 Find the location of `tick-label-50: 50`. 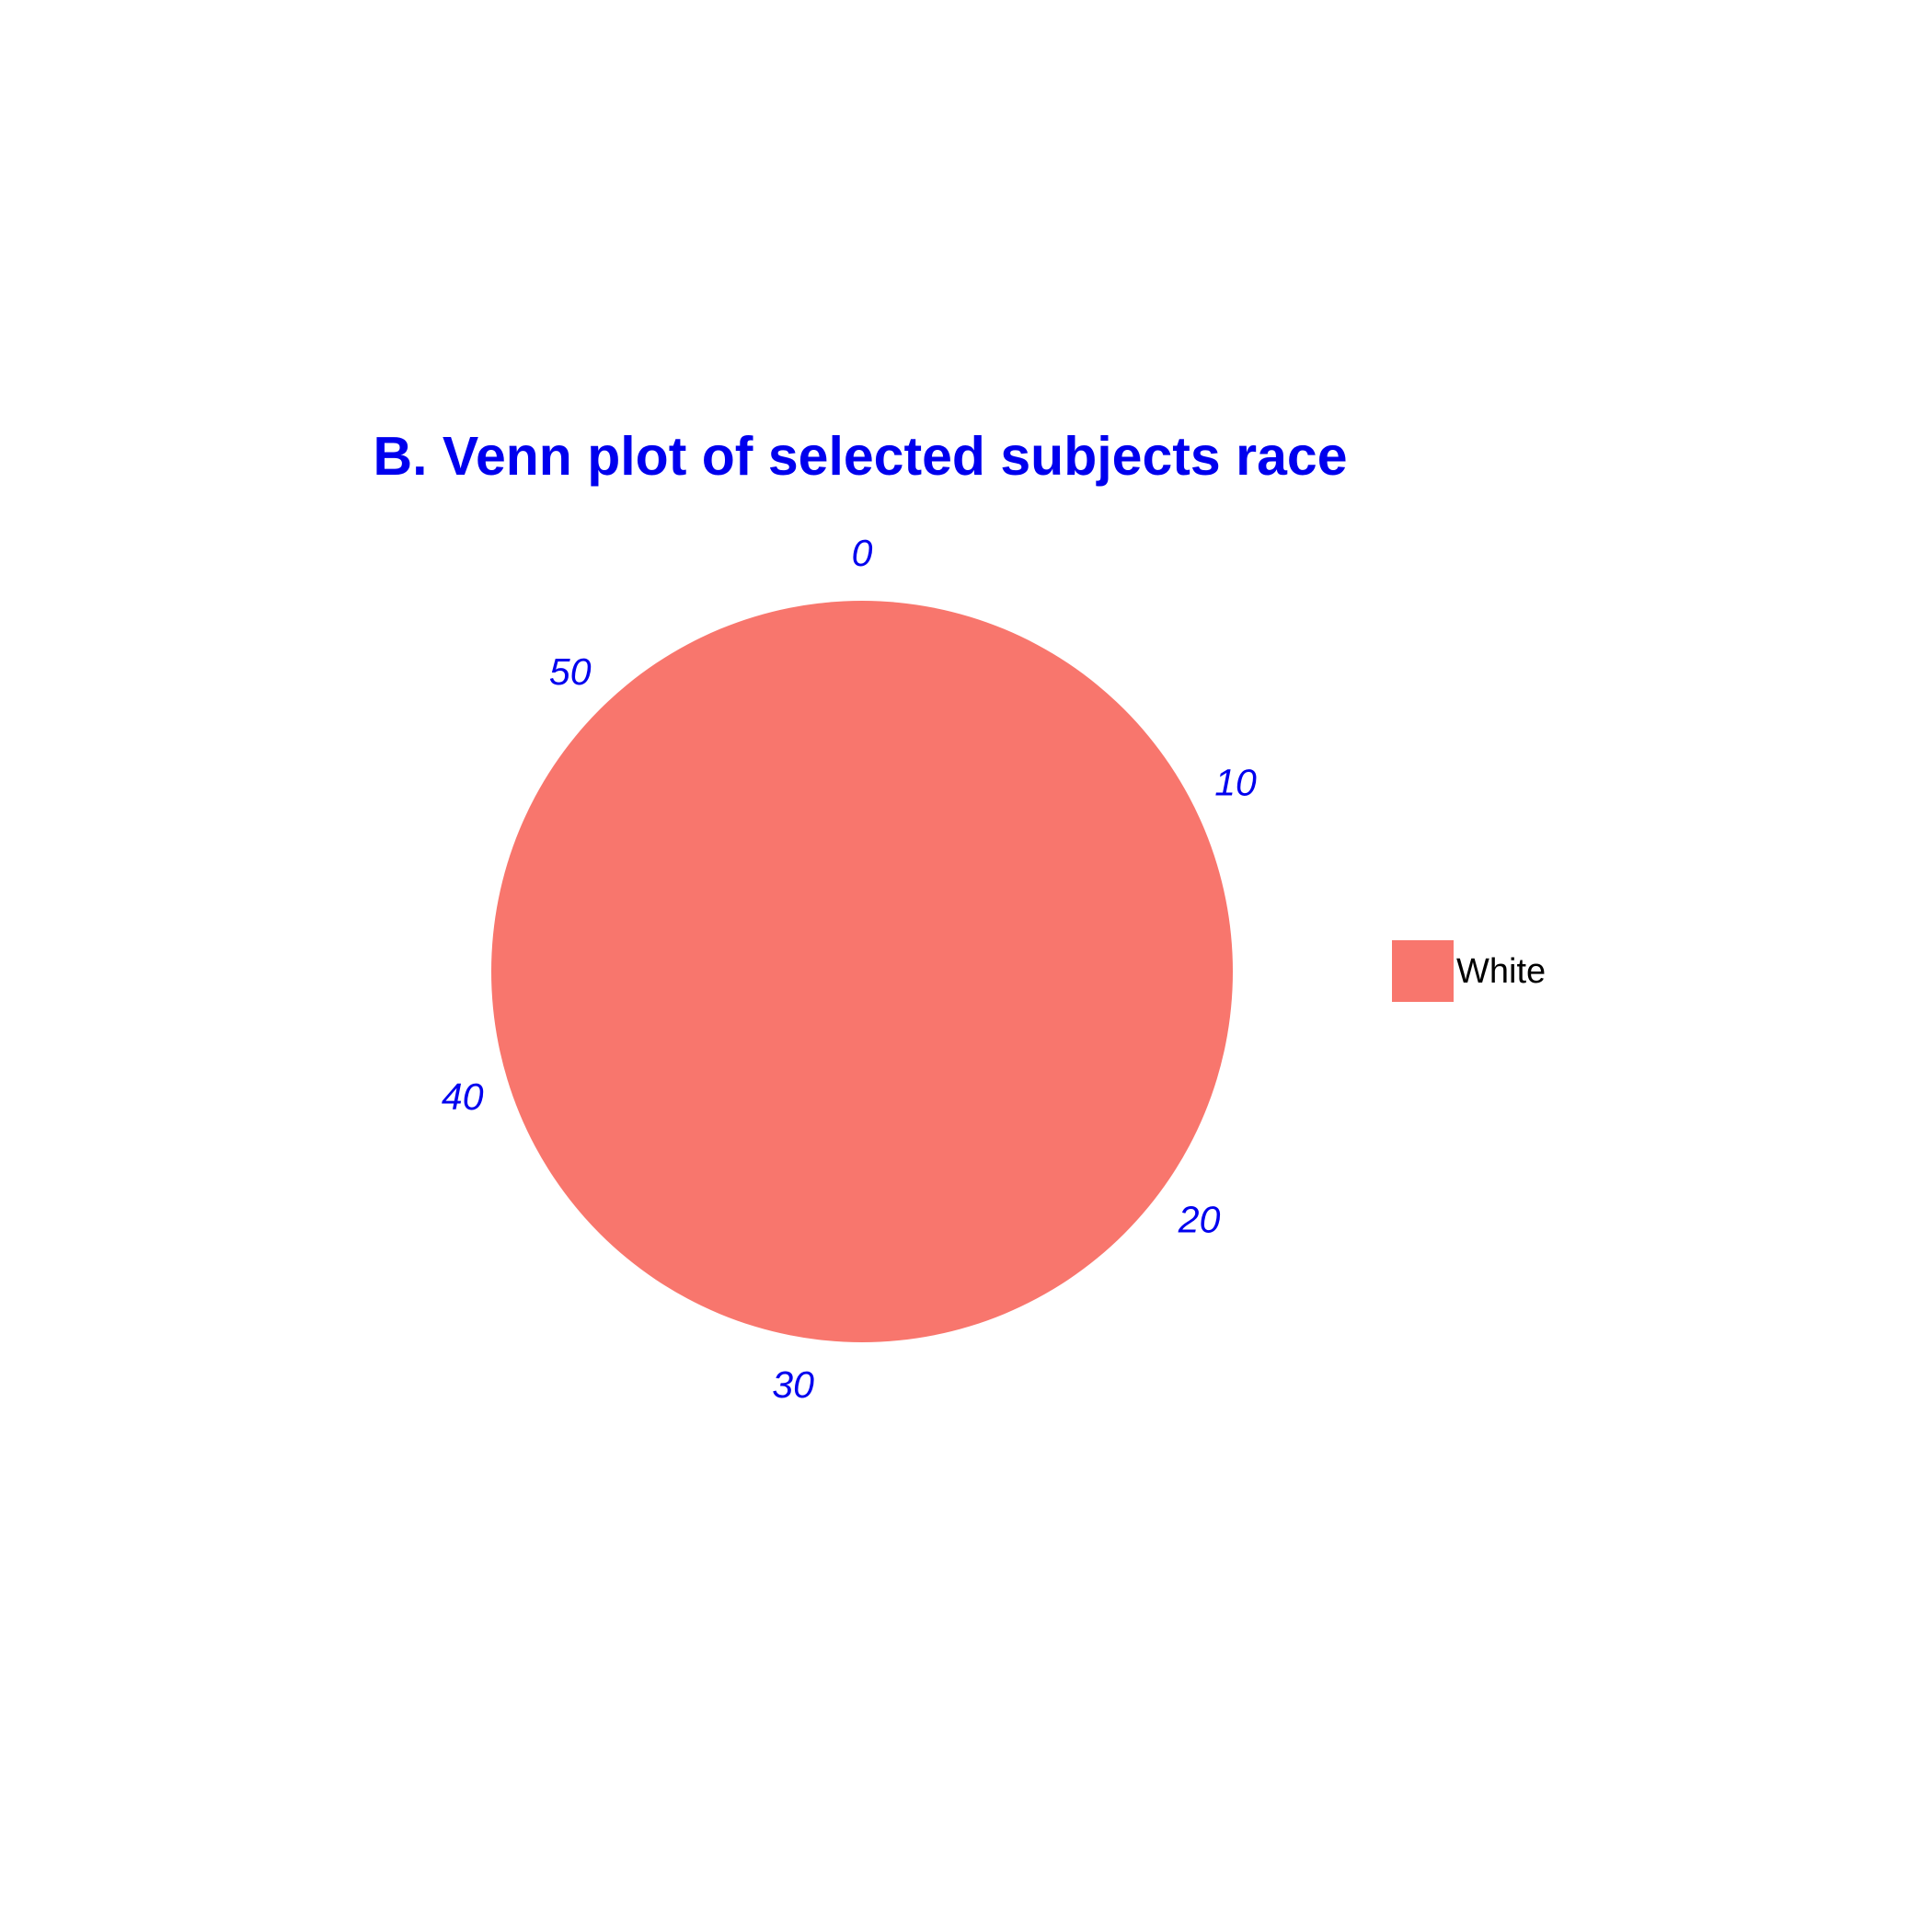

tick-label-50: 50 is located at coordinates (570, 671).